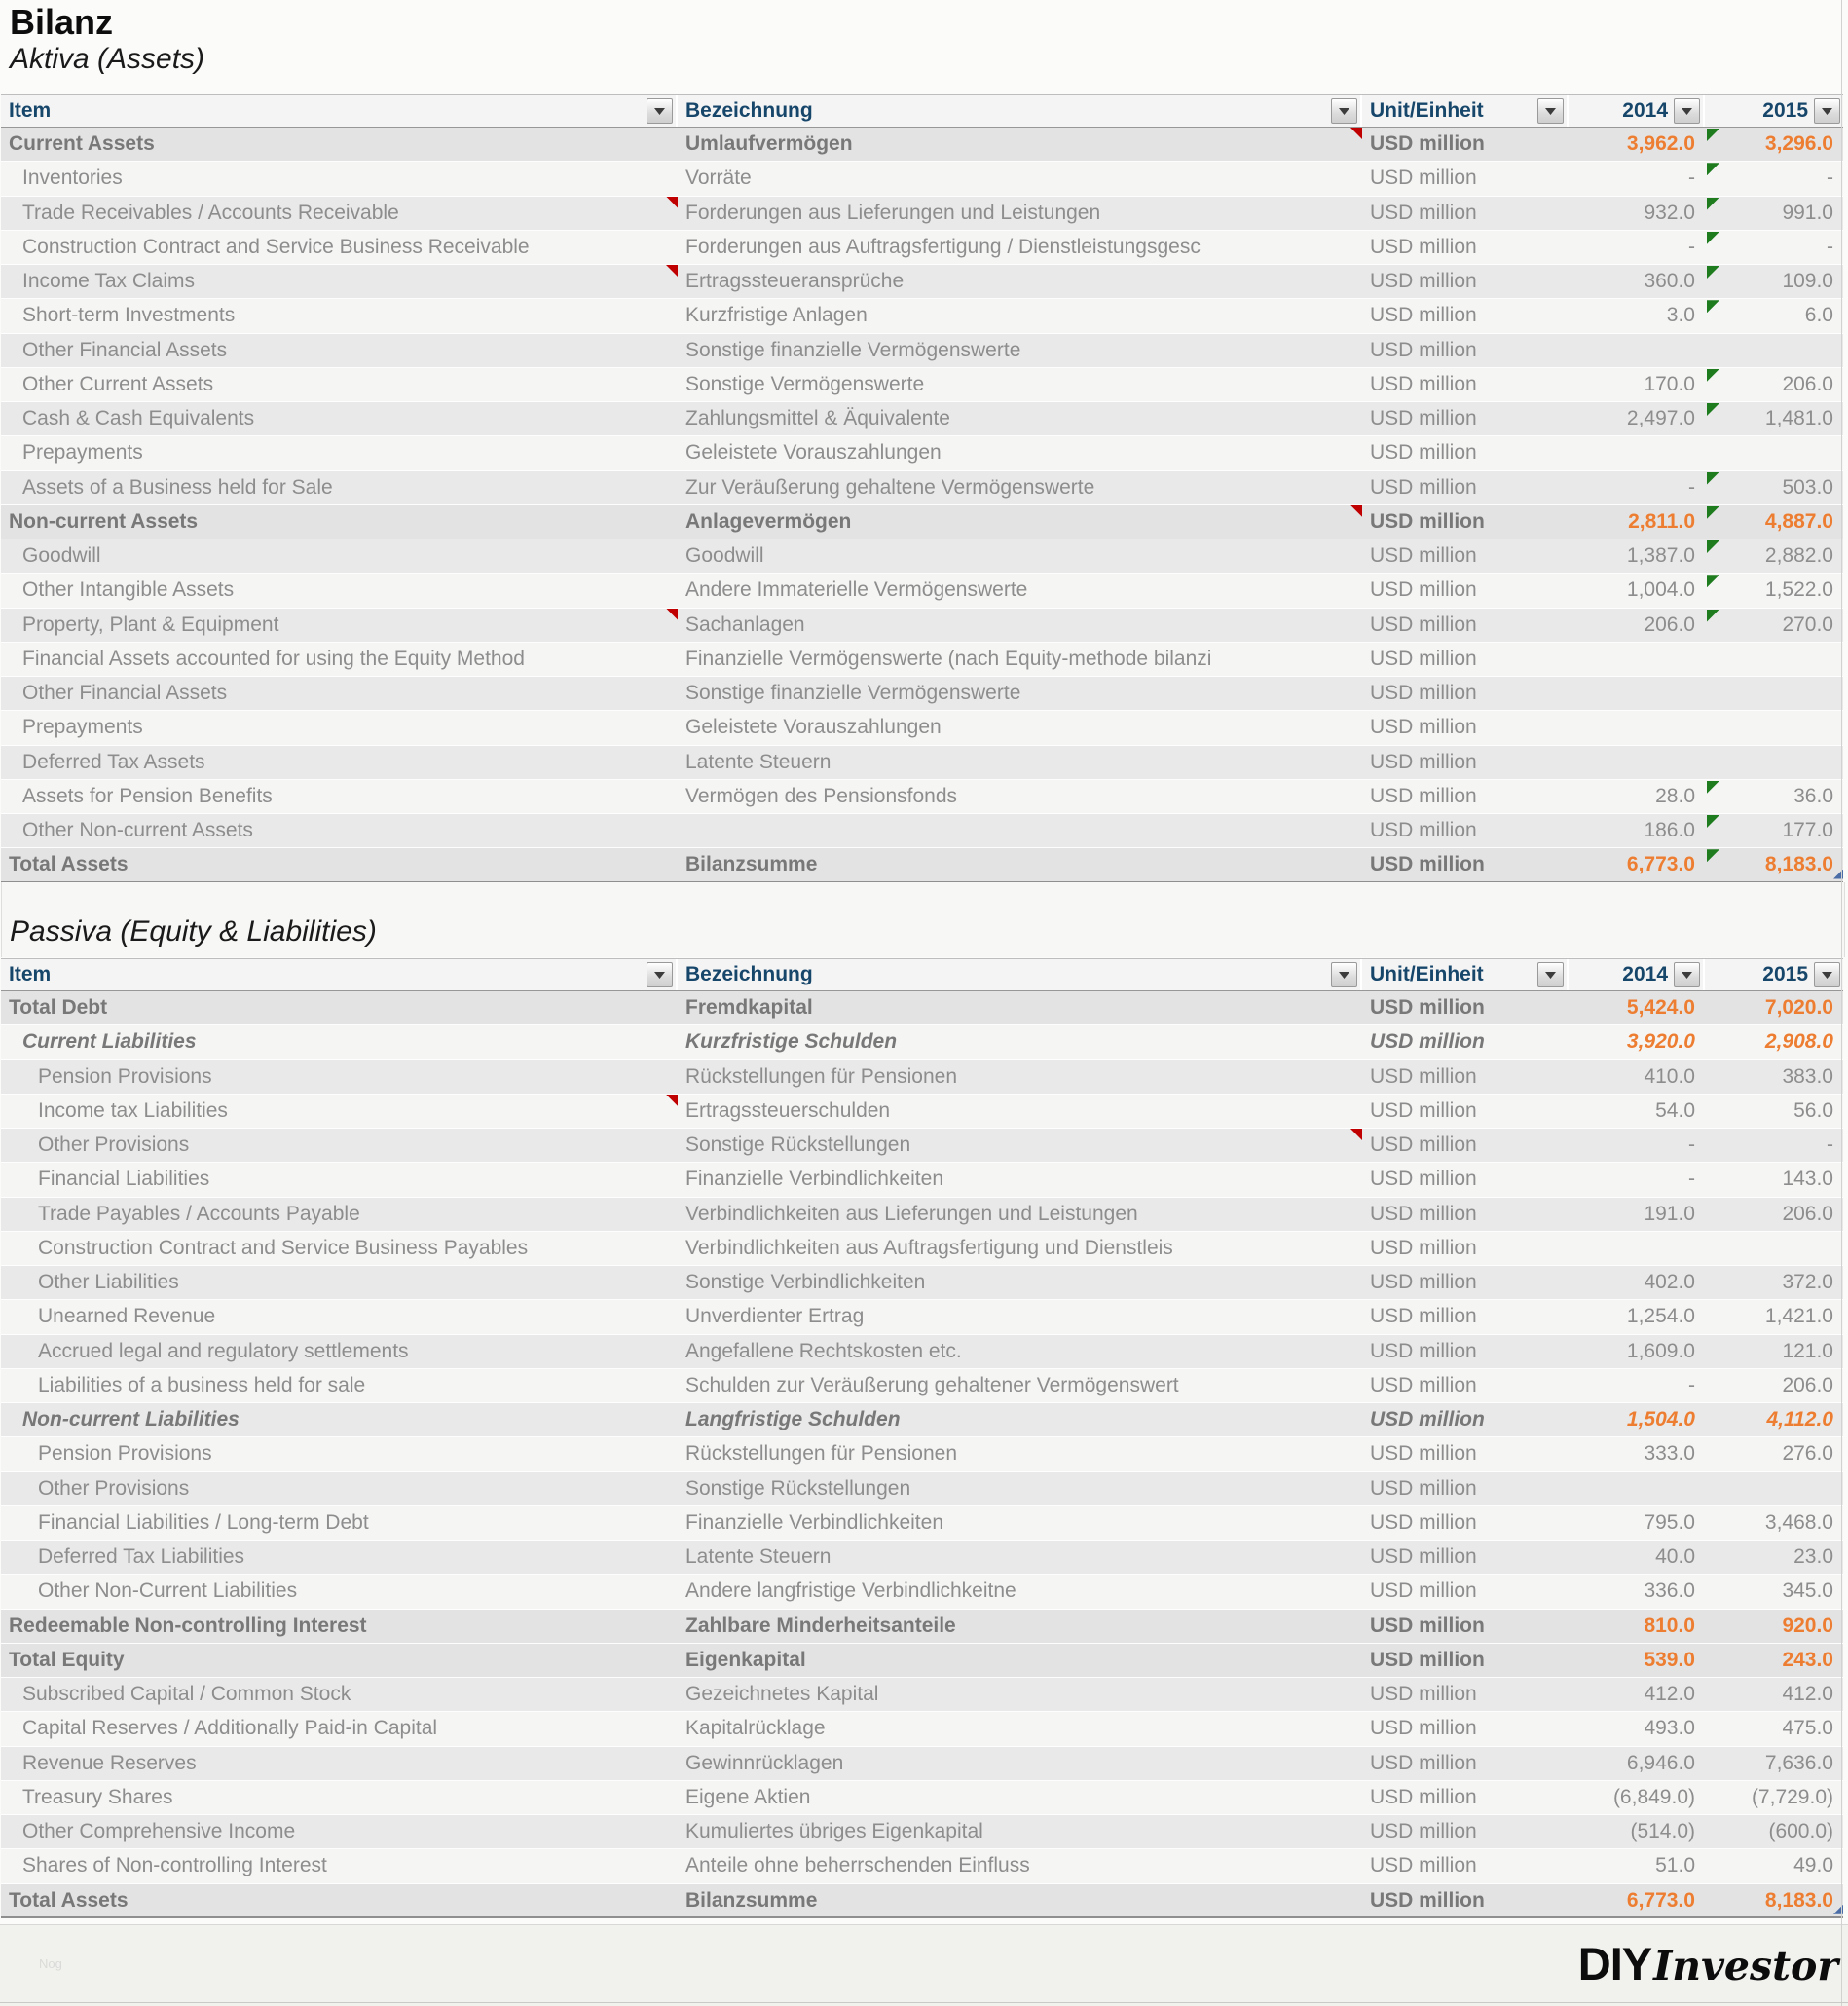 The height and width of the screenshot is (2006, 1848). I want to click on value-2014-cell: 28.0, so click(1675, 796).